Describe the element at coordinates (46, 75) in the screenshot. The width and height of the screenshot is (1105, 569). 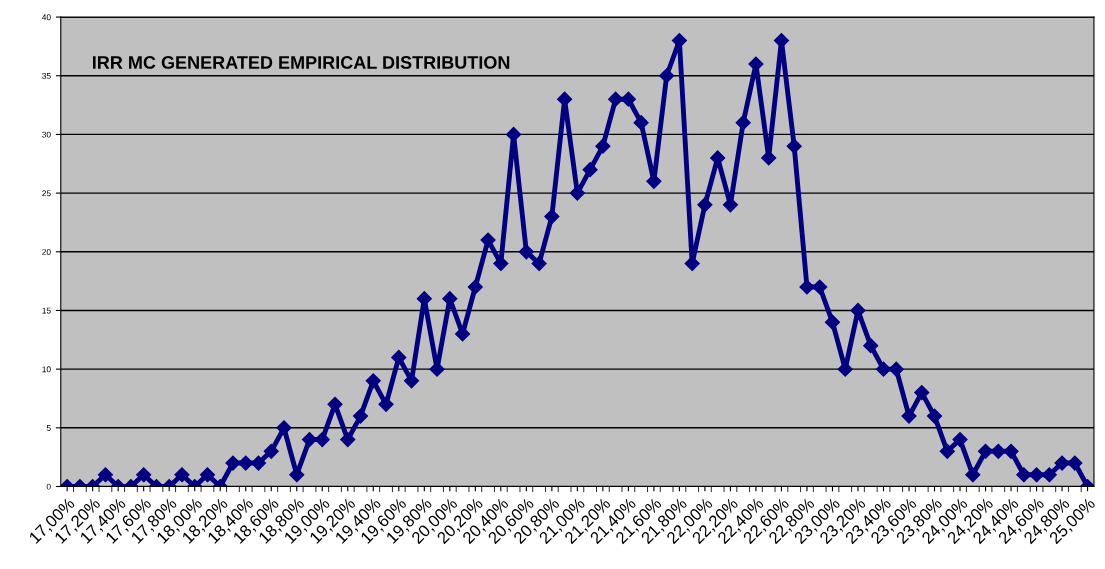
I see `y-tick-label: 35` at that location.